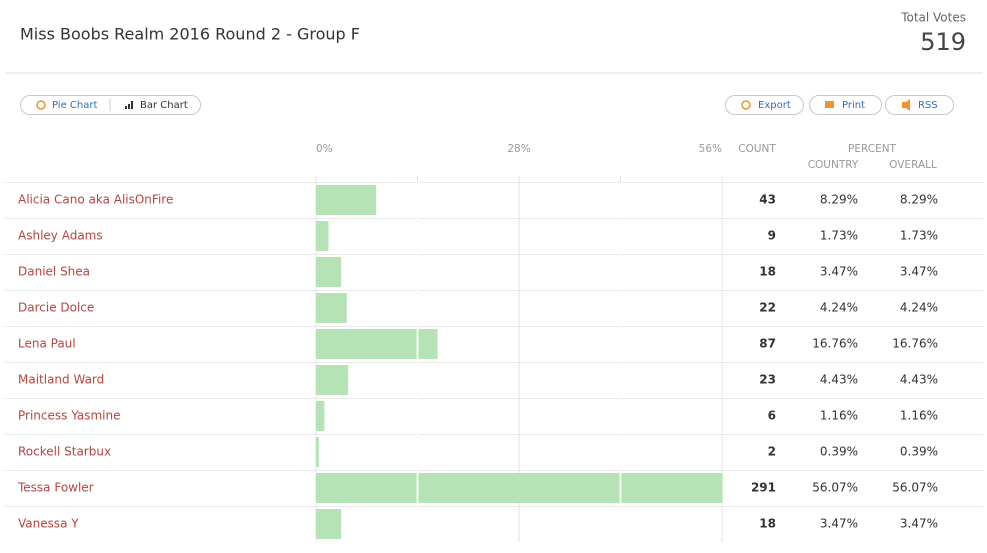  I want to click on candidate-name: Princess Yasmine, so click(69, 416).